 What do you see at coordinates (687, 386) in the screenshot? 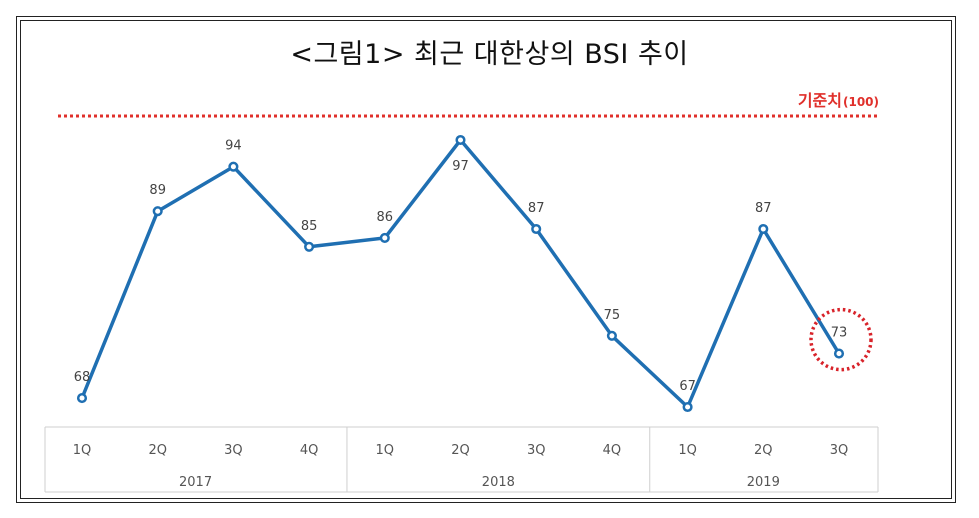
I see `data-label: 67` at bounding box center [687, 386].